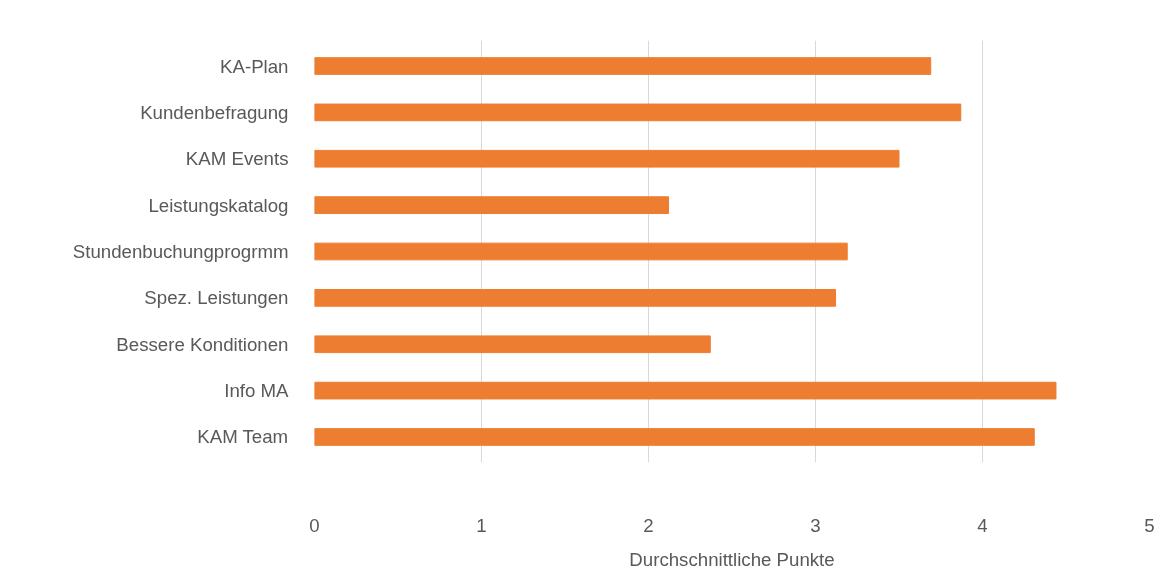  What do you see at coordinates (732, 559) in the screenshot?
I see `x-axis-title: Durchschnittliche Punkte` at bounding box center [732, 559].